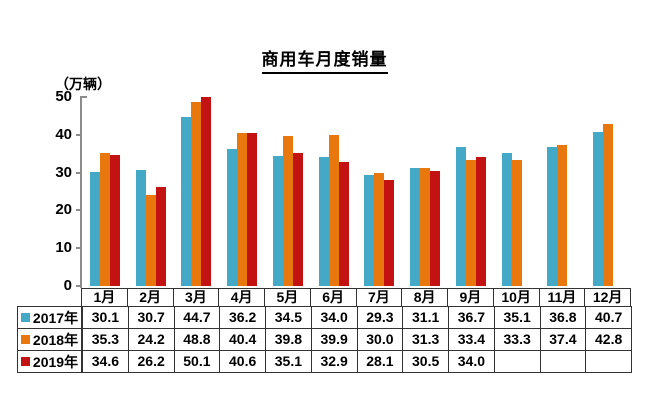 The image size is (649, 405). What do you see at coordinates (435, 228) in the screenshot?
I see `bar-2019年-8月` at bounding box center [435, 228].